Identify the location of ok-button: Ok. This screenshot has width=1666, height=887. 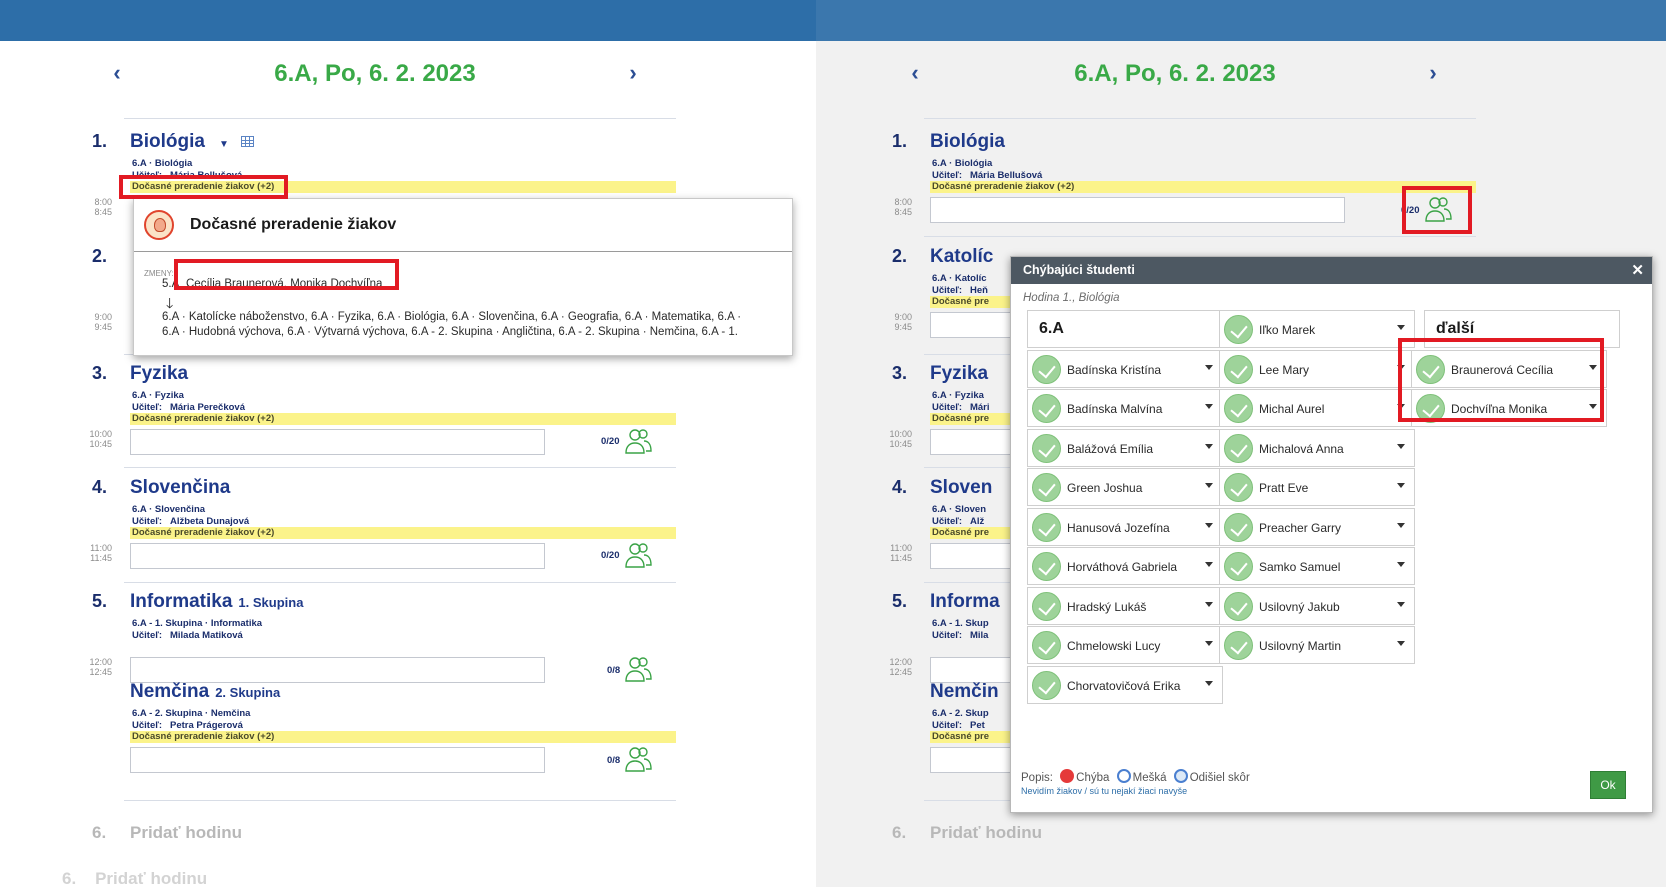
(1608, 785).